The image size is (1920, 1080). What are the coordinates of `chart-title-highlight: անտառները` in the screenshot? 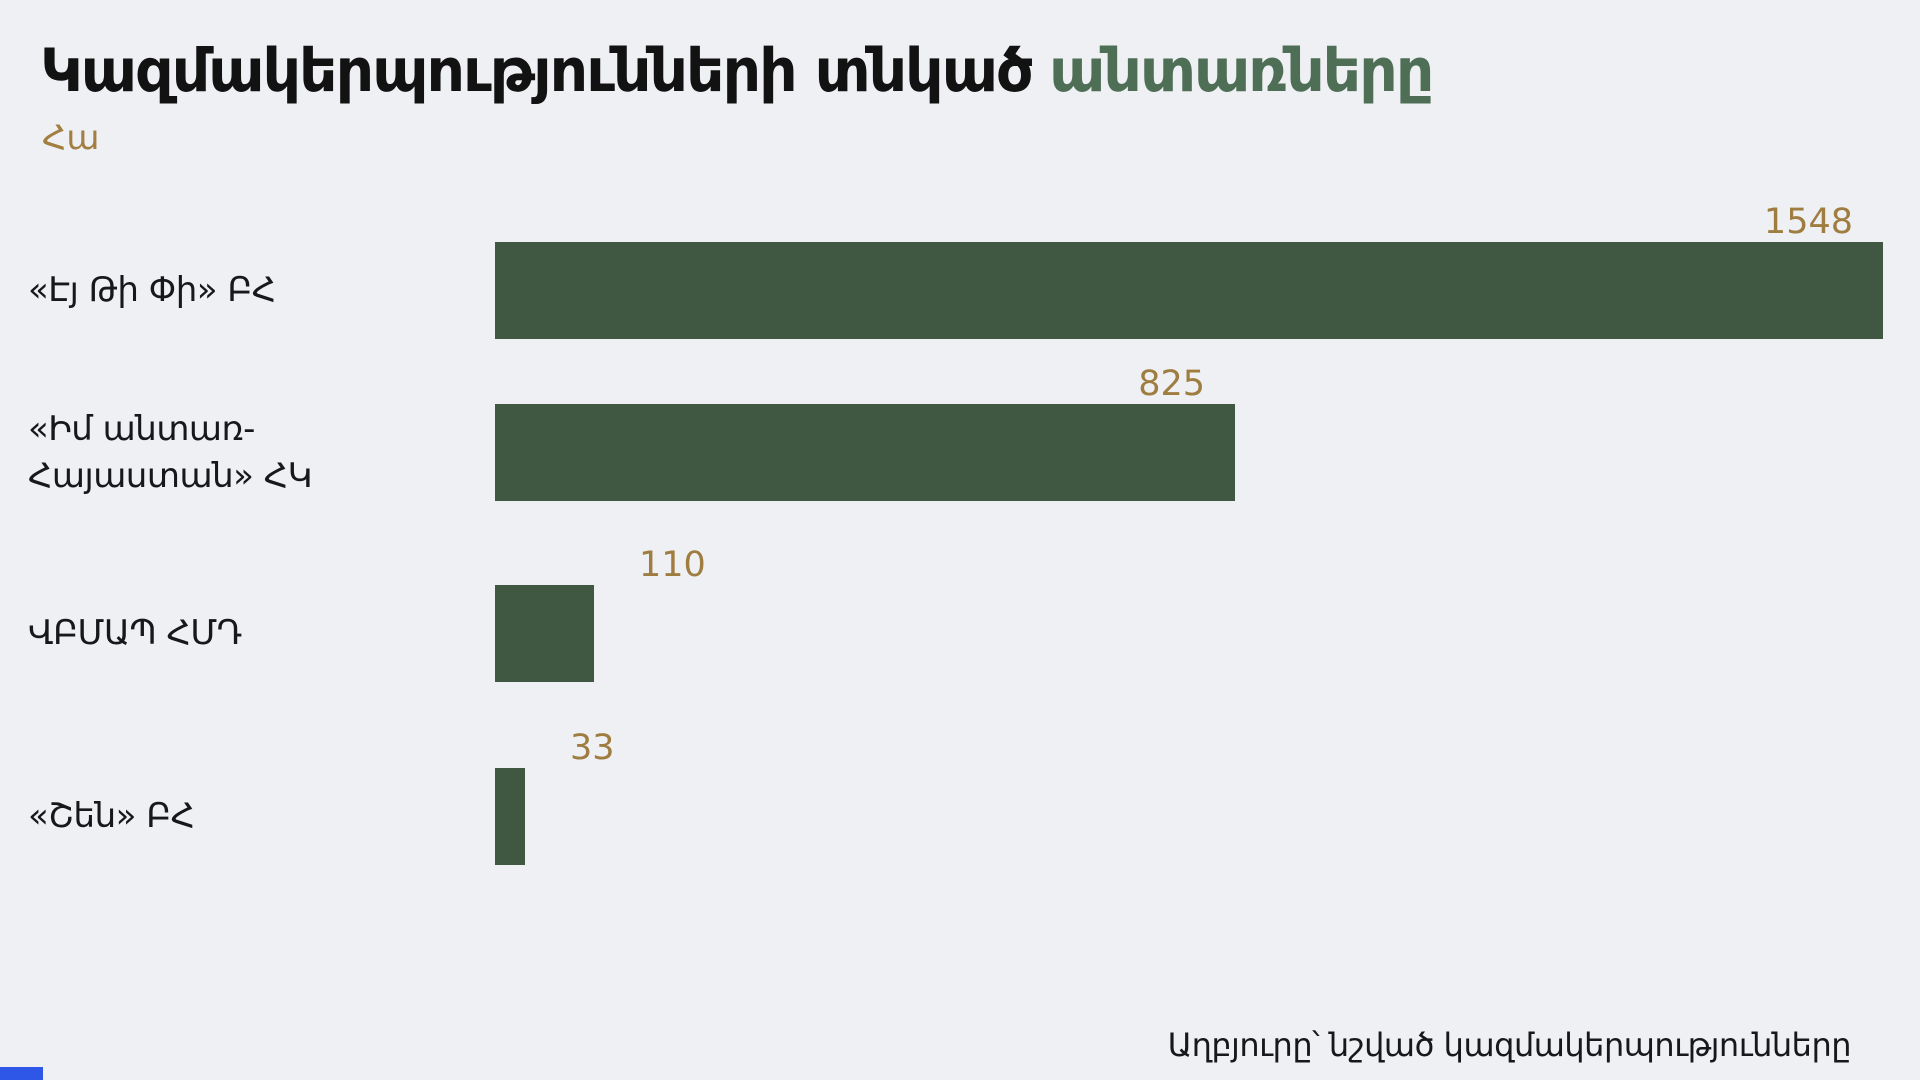 It's located at (1241, 71).